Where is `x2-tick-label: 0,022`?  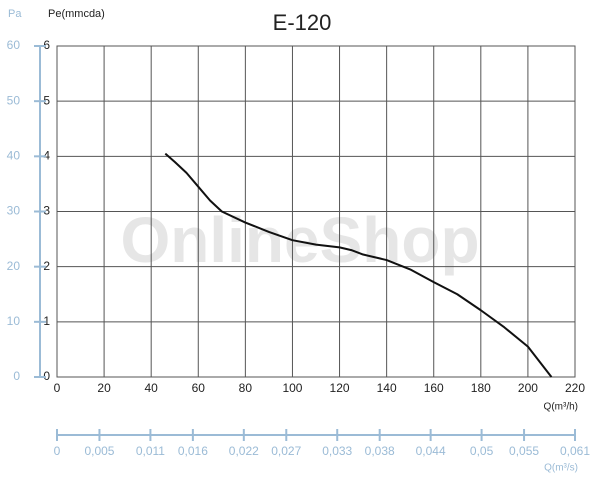
x2-tick-label: 0,022 is located at coordinates (244, 451).